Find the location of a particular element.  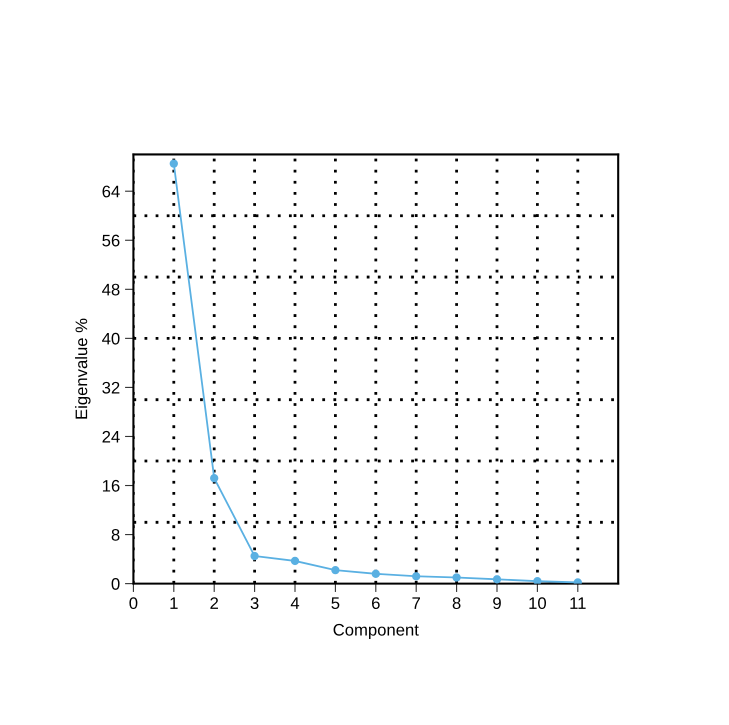

y-tick-label: 56 is located at coordinates (111, 240).